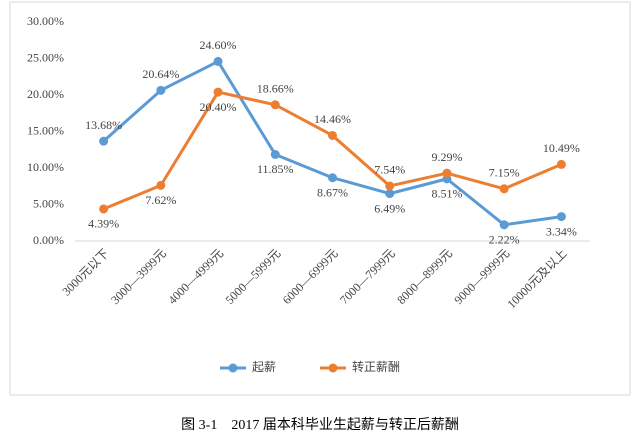  I want to click on data-label: 7.62%, so click(160, 200).